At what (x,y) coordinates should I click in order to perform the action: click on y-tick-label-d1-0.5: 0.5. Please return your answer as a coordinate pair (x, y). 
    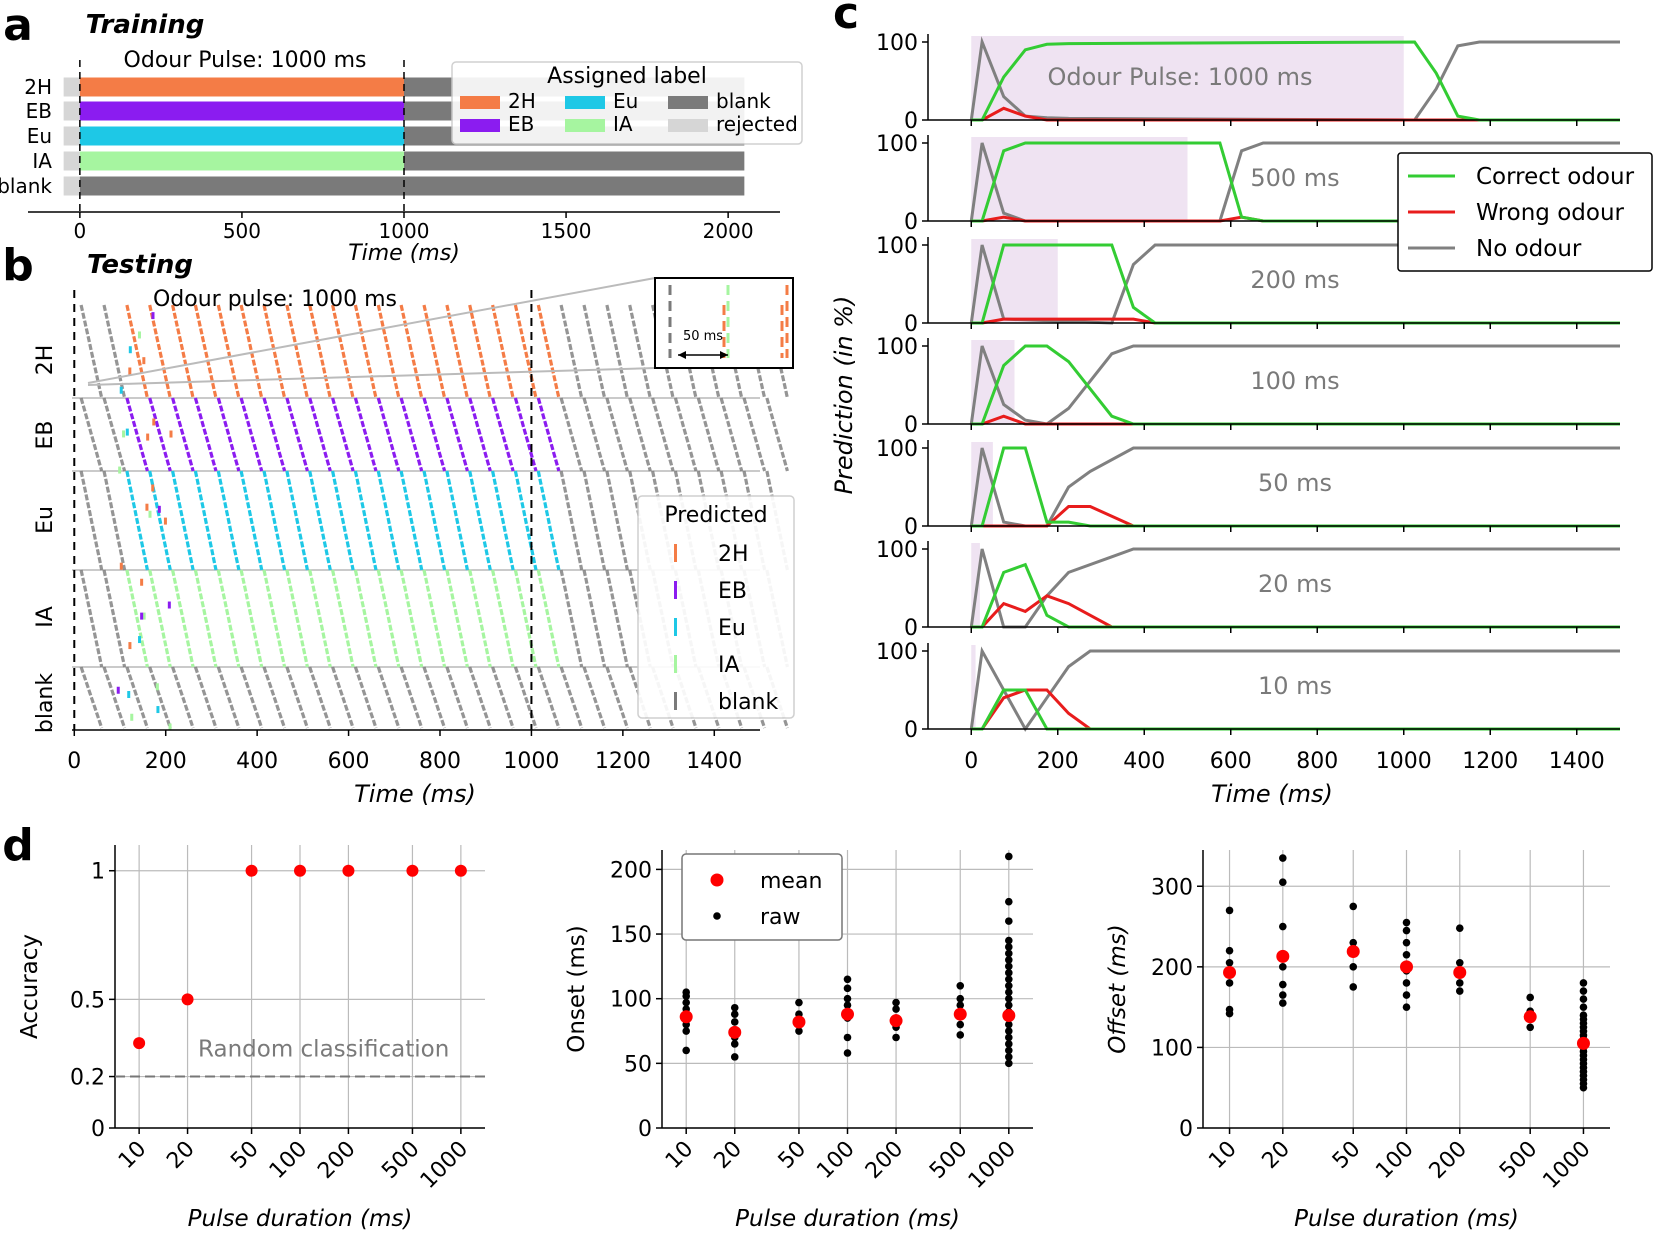
    Looking at the image, I should click on (87, 1000).